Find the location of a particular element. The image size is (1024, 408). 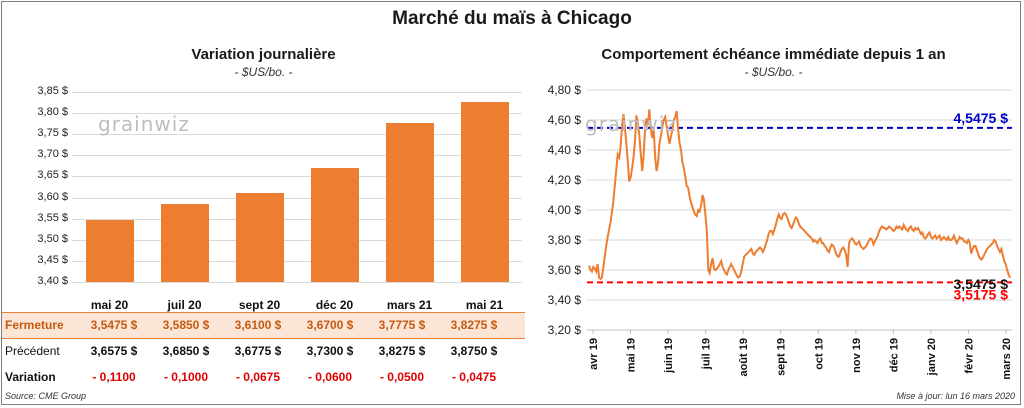

x-tick-label: avr 19 is located at coordinates (594, 354).